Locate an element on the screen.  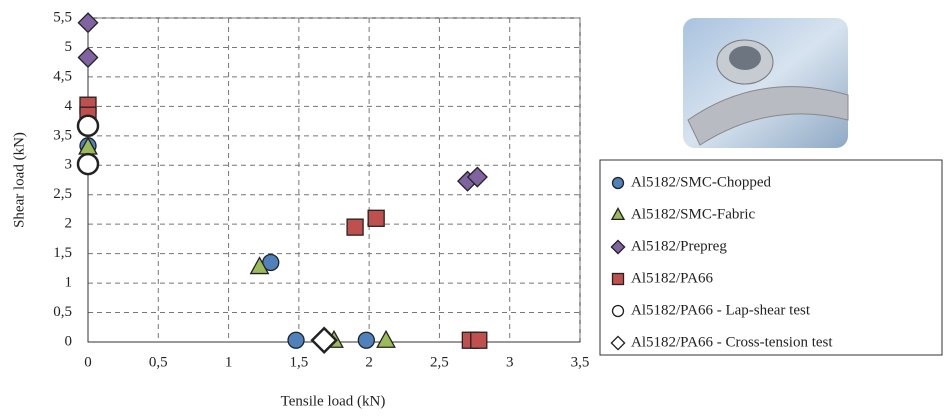
y-tick-label: 2,5 is located at coordinates (62, 194).